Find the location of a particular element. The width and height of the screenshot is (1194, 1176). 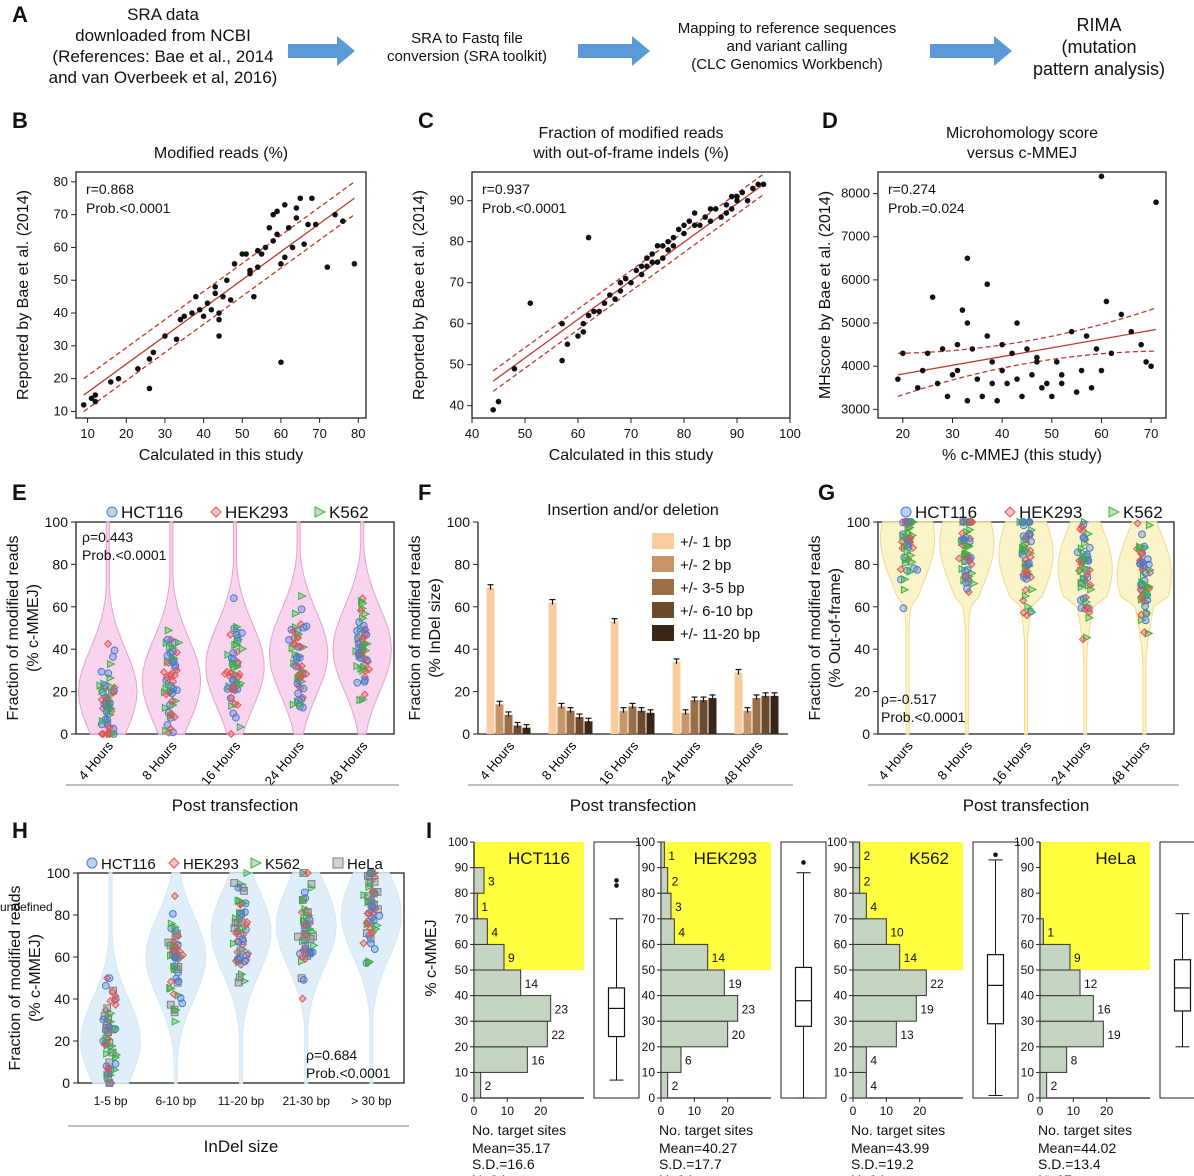

workflow-step-3-line-3: (CLC Genomics Workbench) is located at coordinates (787, 64).